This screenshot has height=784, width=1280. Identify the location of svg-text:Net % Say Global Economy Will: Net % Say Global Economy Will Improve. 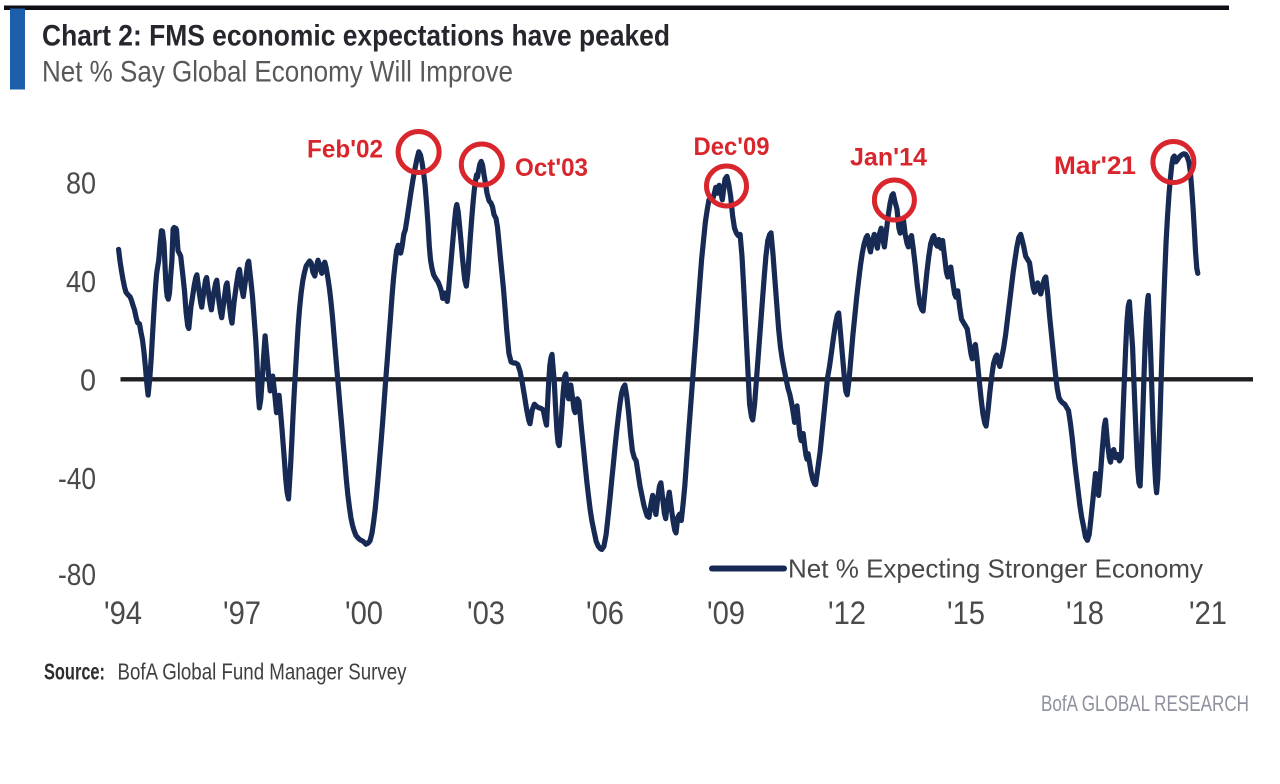
(277, 72).